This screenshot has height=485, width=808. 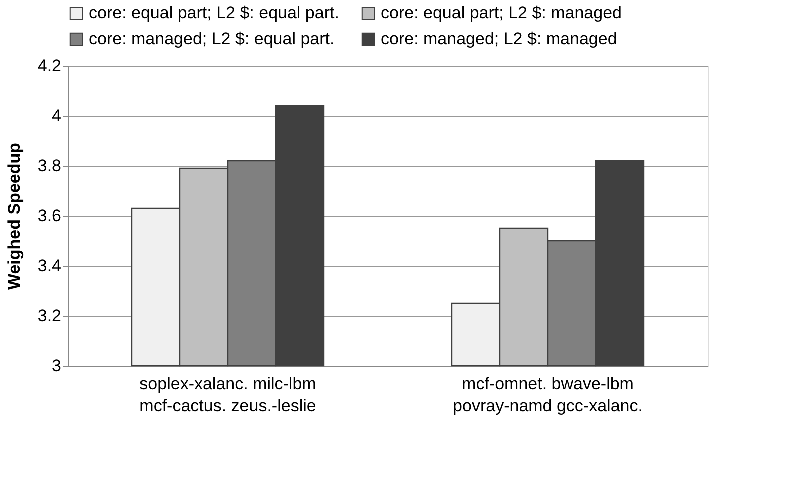 What do you see at coordinates (50, 316) in the screenshot?
I see `y-tick-label: 3.2` at bounding box center [50, 316].